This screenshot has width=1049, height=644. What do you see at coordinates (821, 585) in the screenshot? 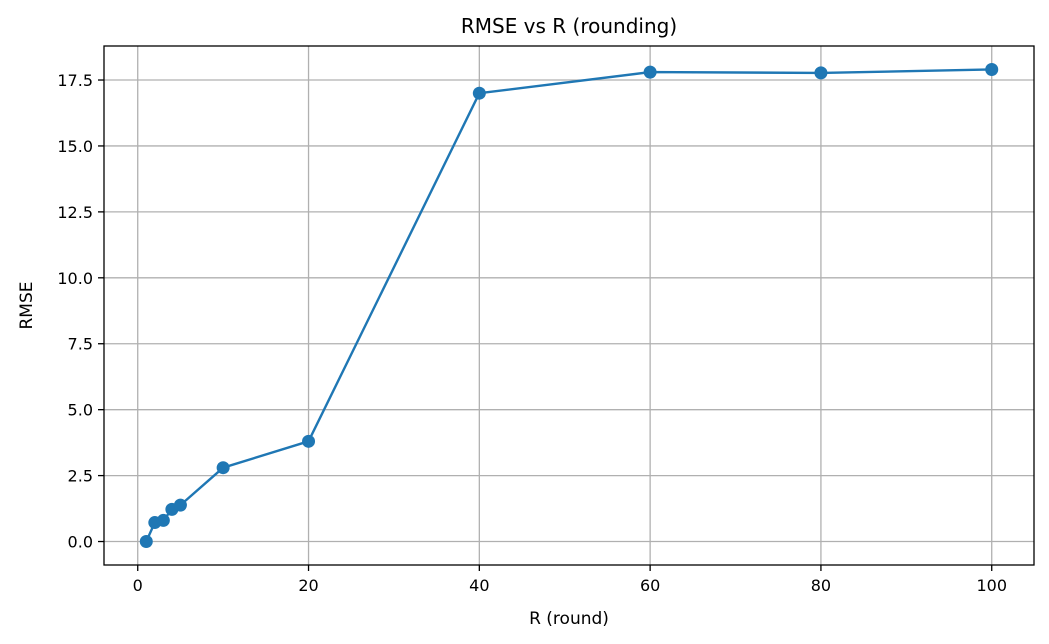
I see `x-tick-label: 80` at bounding box center [821, 585].